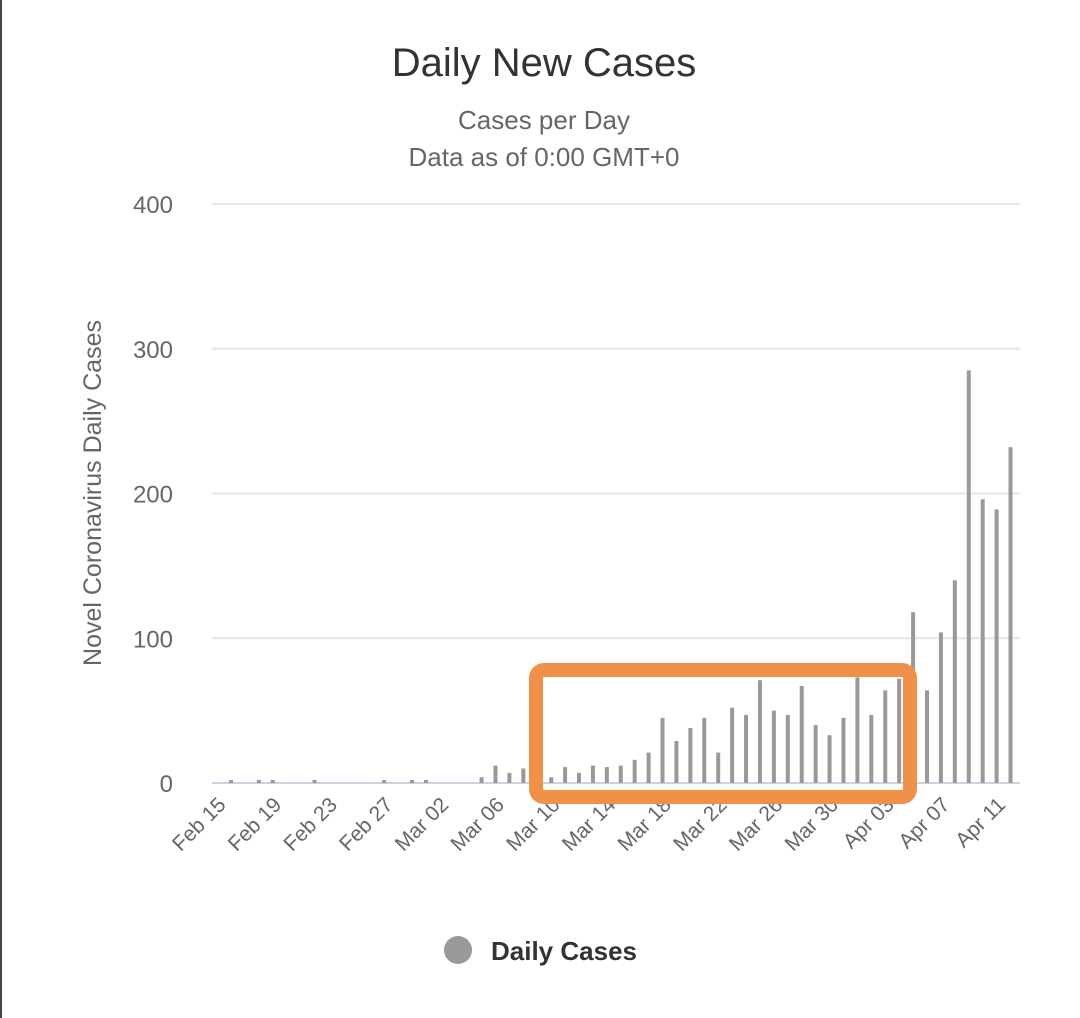  What do you see at coordinates (422, 824) in the screenshot?
I see `x-tick-label: Mar 02` at bounding box center [422, 824].